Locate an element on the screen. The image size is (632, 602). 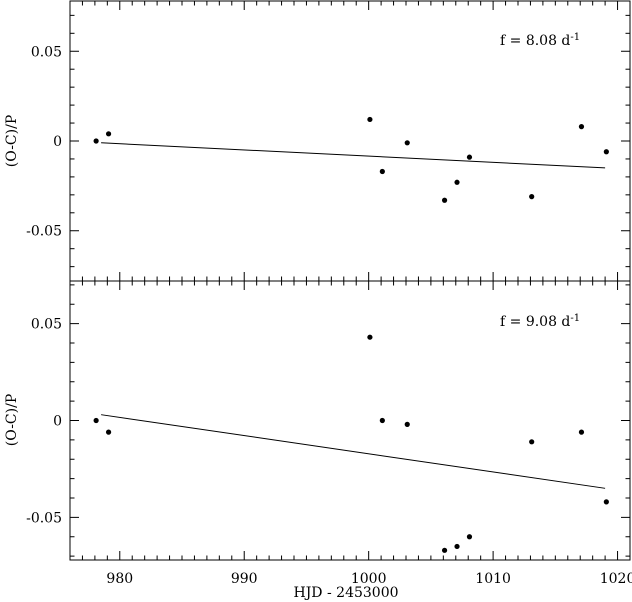
bottom-x-tick-label: 990 is located at coordinates (244, 579).